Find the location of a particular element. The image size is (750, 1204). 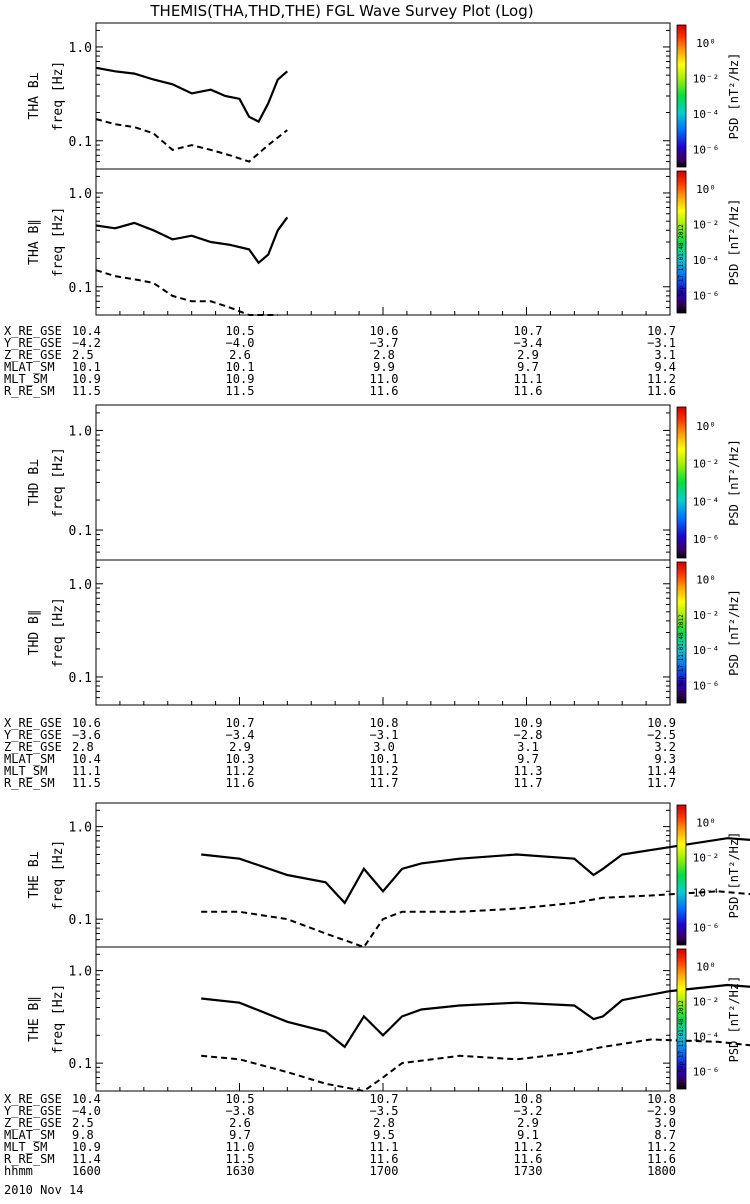

panel-label: THA B⊥ is located at coordinates (34, 95).